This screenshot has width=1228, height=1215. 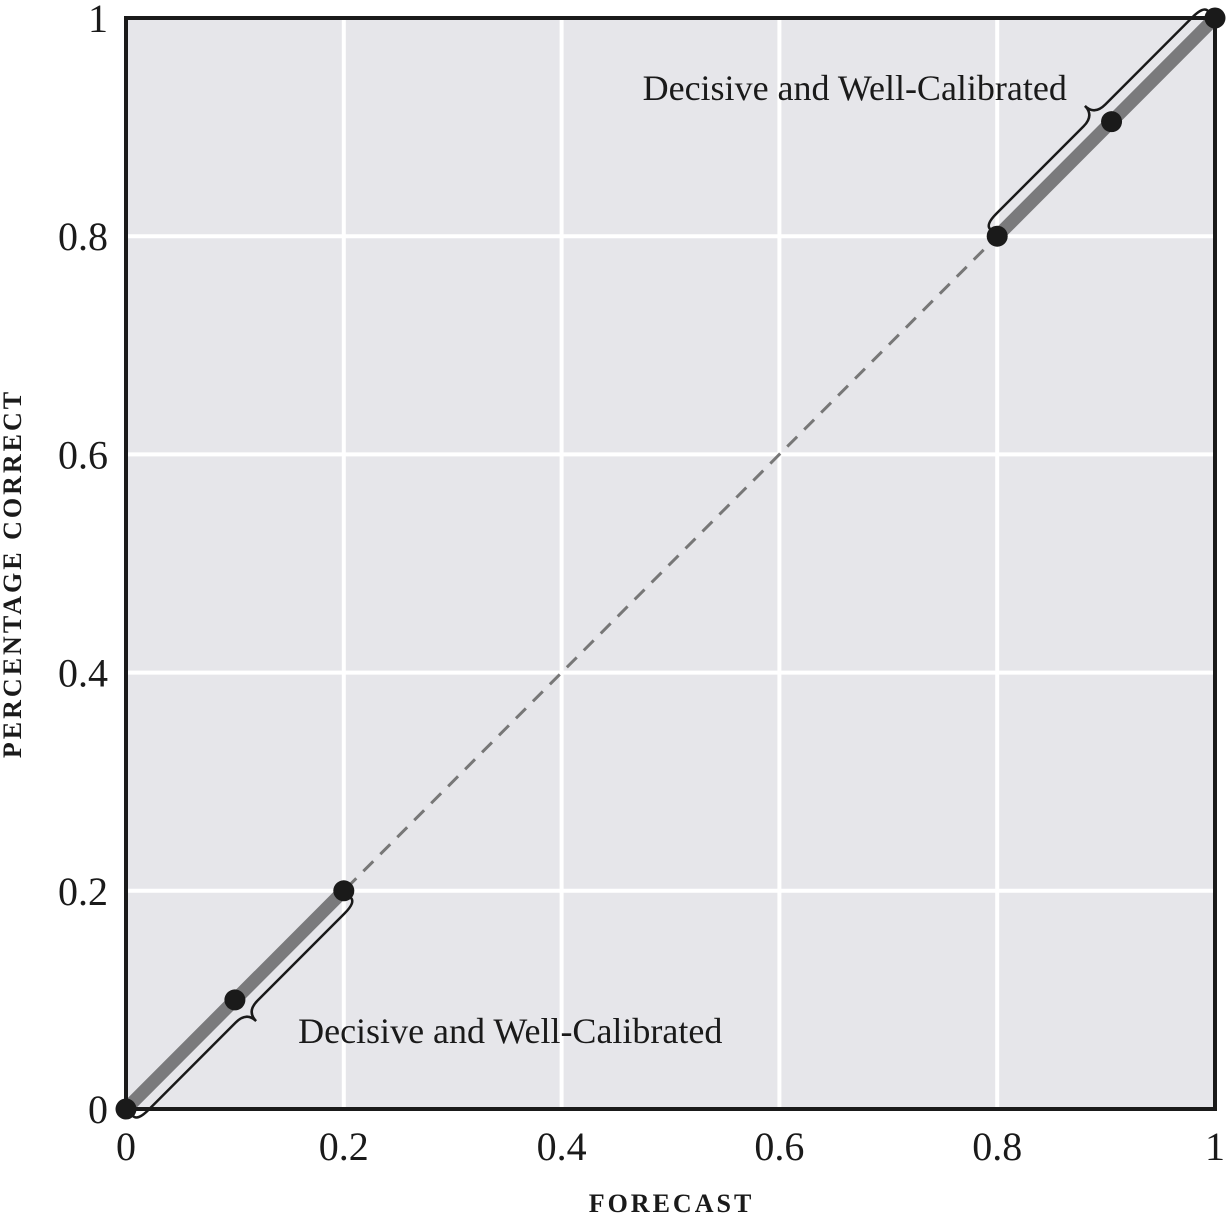 What do you see at coordinates (510, 1031) in the screenshot?
I see `annotation-label-lower: Decisive and Well-Calibrated` at bounding box center [510, 1031].